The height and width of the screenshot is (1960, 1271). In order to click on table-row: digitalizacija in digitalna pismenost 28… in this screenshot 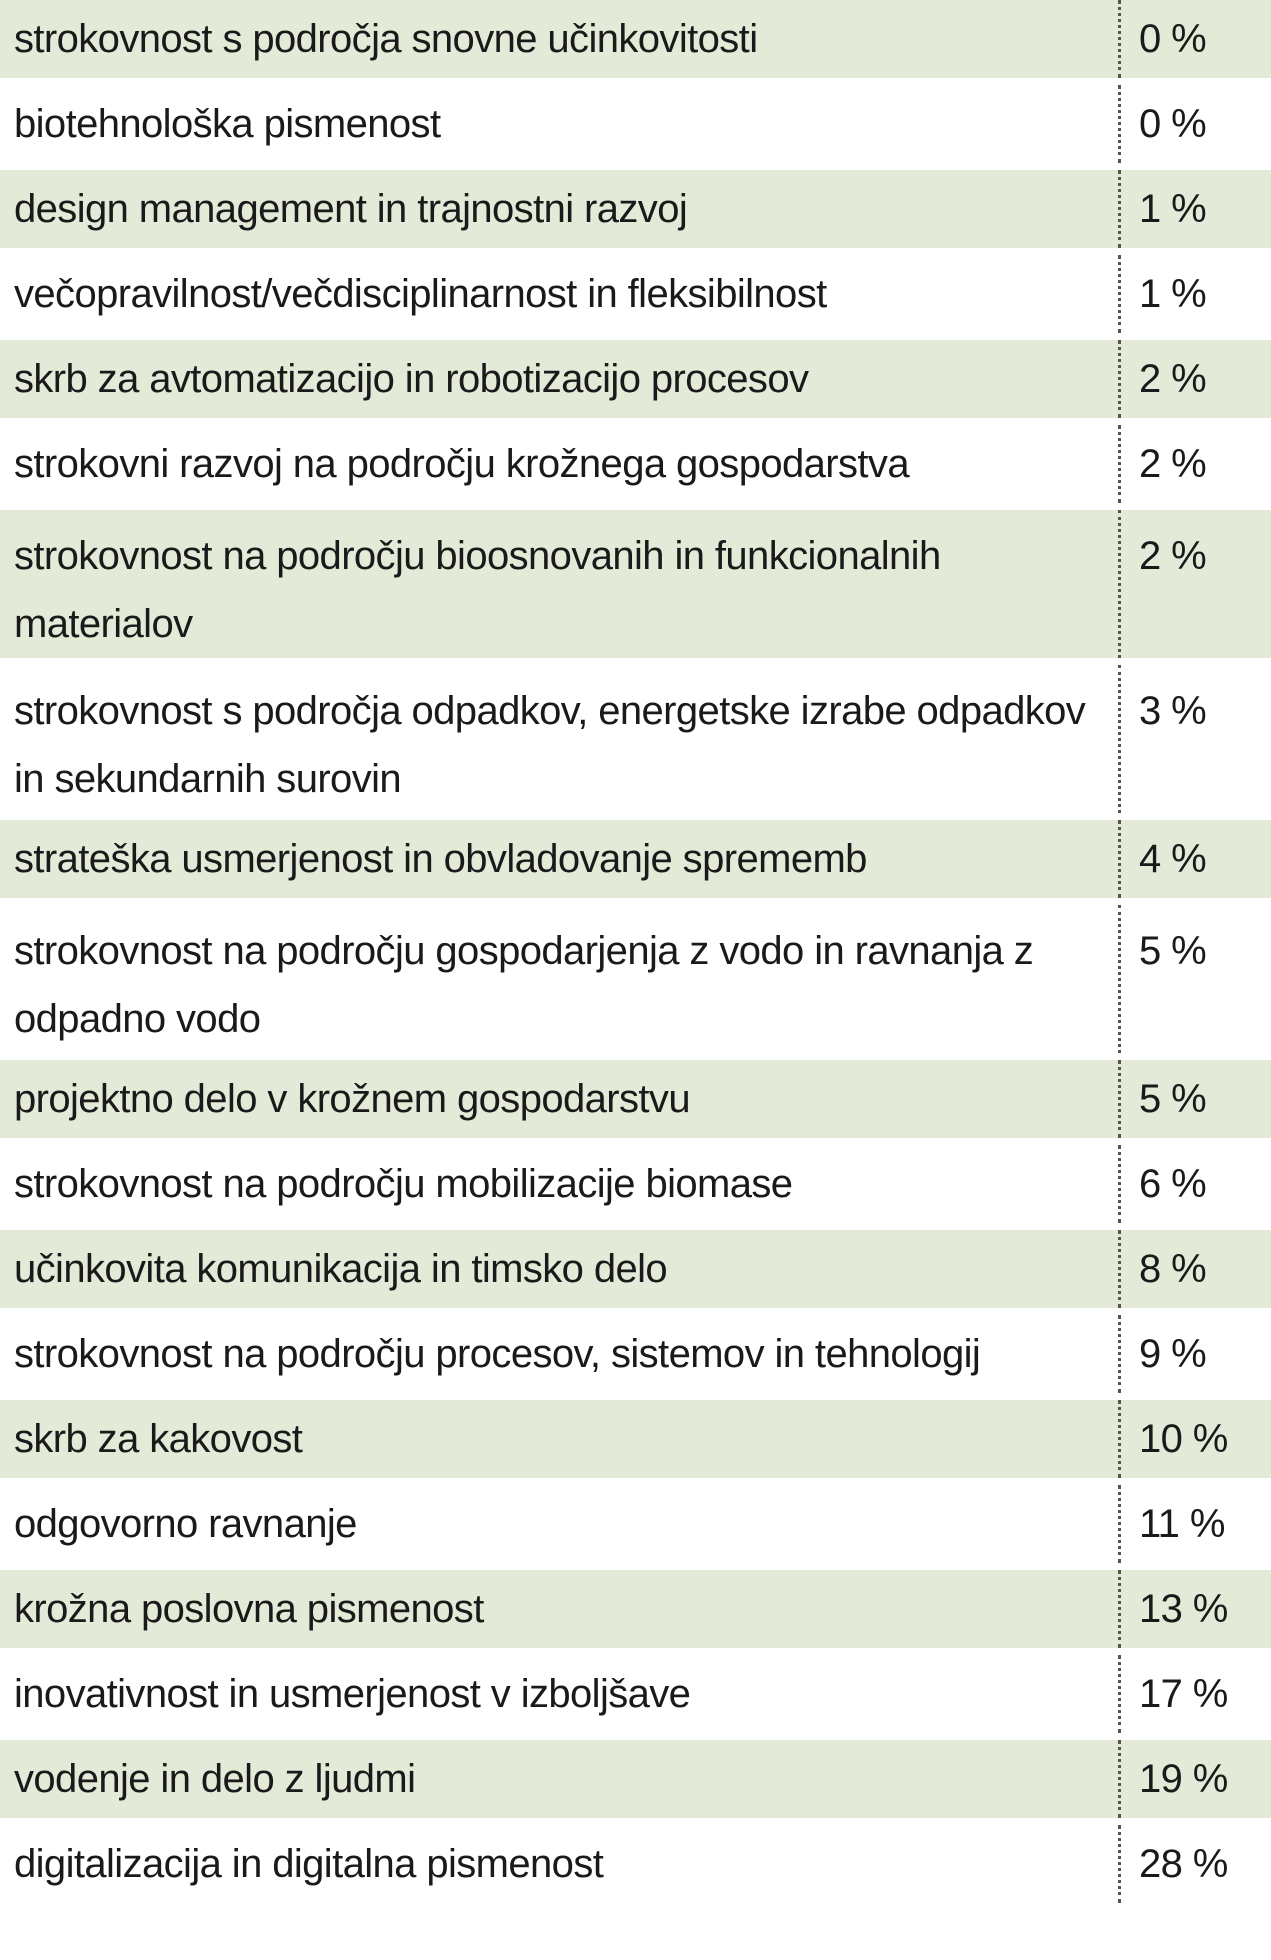, I will do `click(635, 1864)`.